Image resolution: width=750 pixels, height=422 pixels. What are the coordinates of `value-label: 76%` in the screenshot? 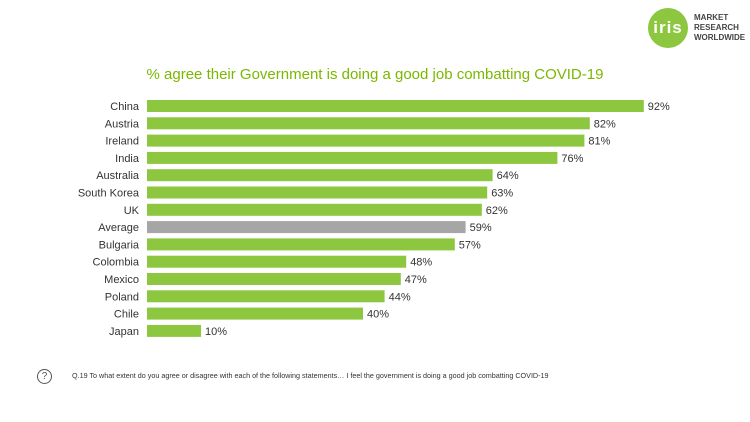 It's located at (572, 159).